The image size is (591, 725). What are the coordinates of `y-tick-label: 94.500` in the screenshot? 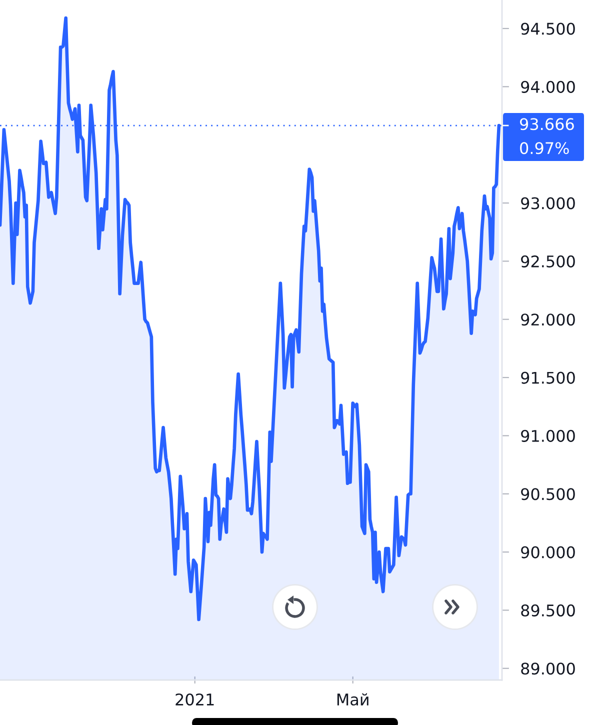 It's located at (548, 28).